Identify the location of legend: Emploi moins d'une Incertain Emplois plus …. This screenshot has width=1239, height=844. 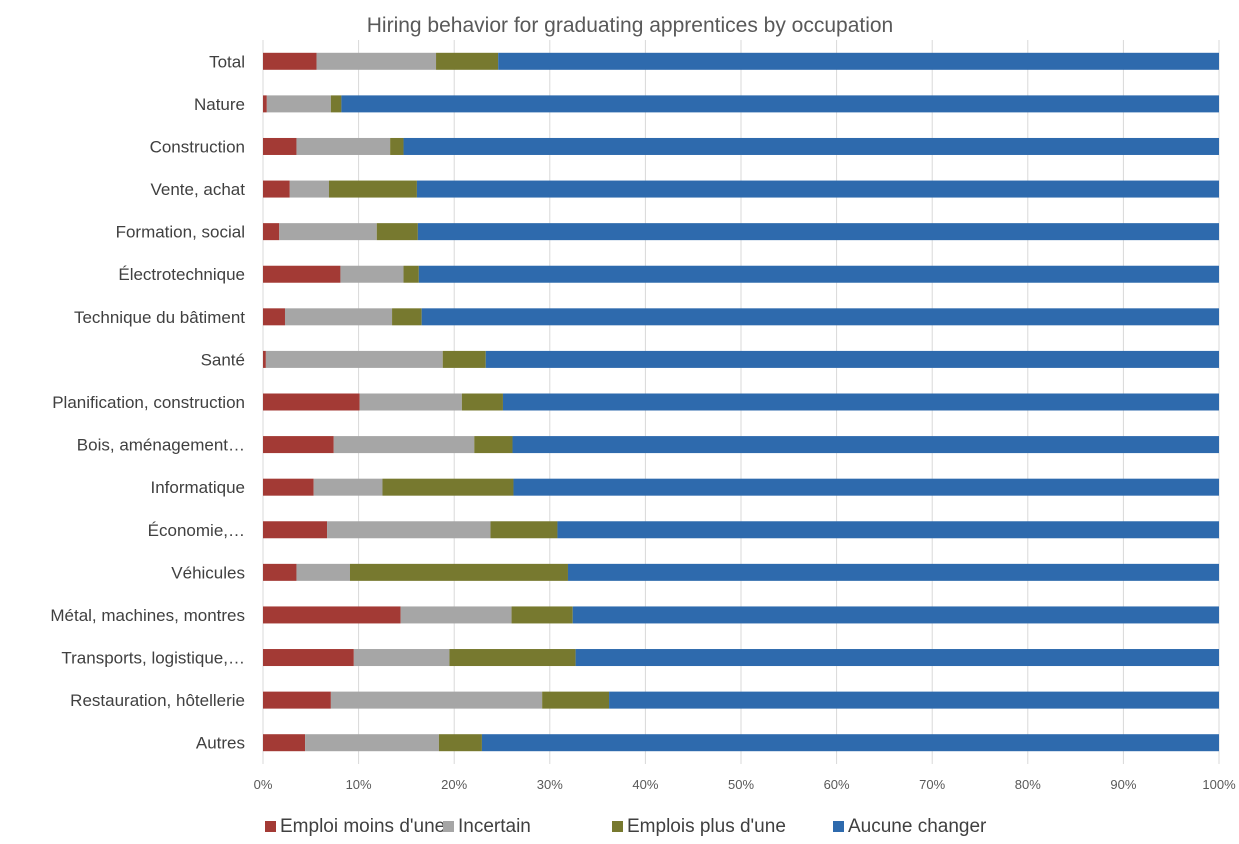
(626, 826).